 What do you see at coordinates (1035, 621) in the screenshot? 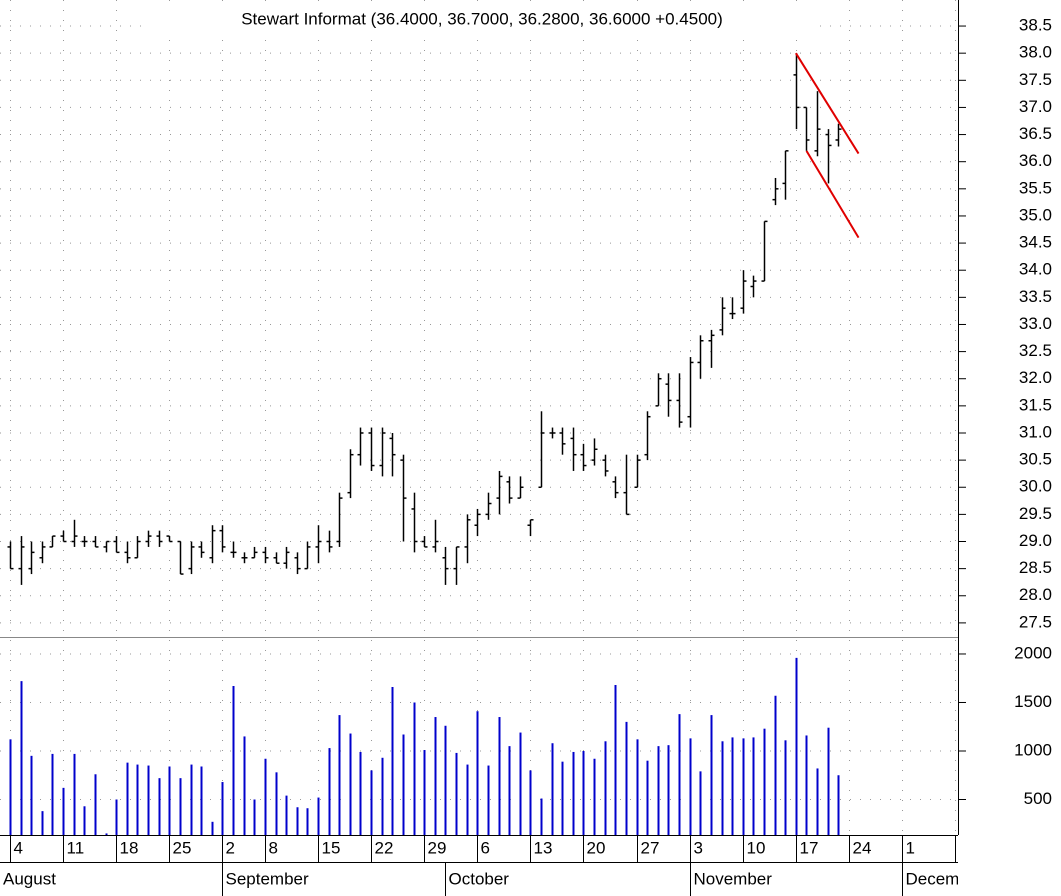
I see `y-tick-label: 27.5` at bounding box center [1035, 621].